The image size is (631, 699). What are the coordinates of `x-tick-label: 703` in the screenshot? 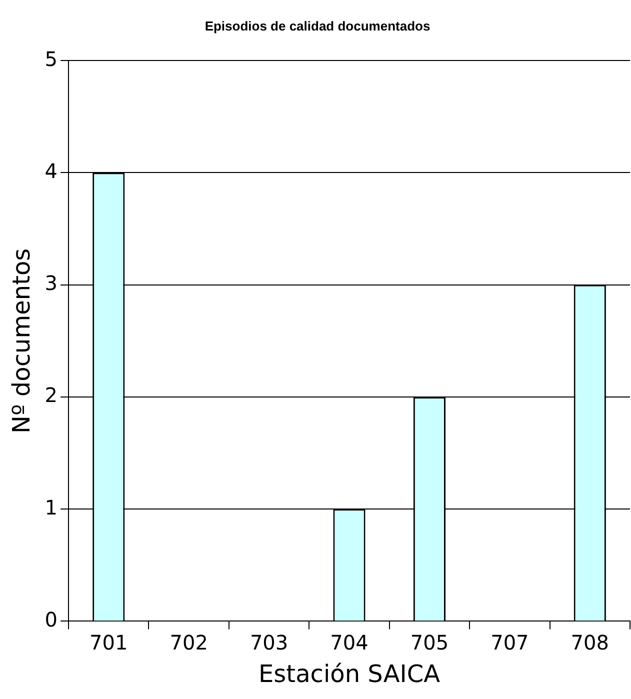 It's located at (269, 642).